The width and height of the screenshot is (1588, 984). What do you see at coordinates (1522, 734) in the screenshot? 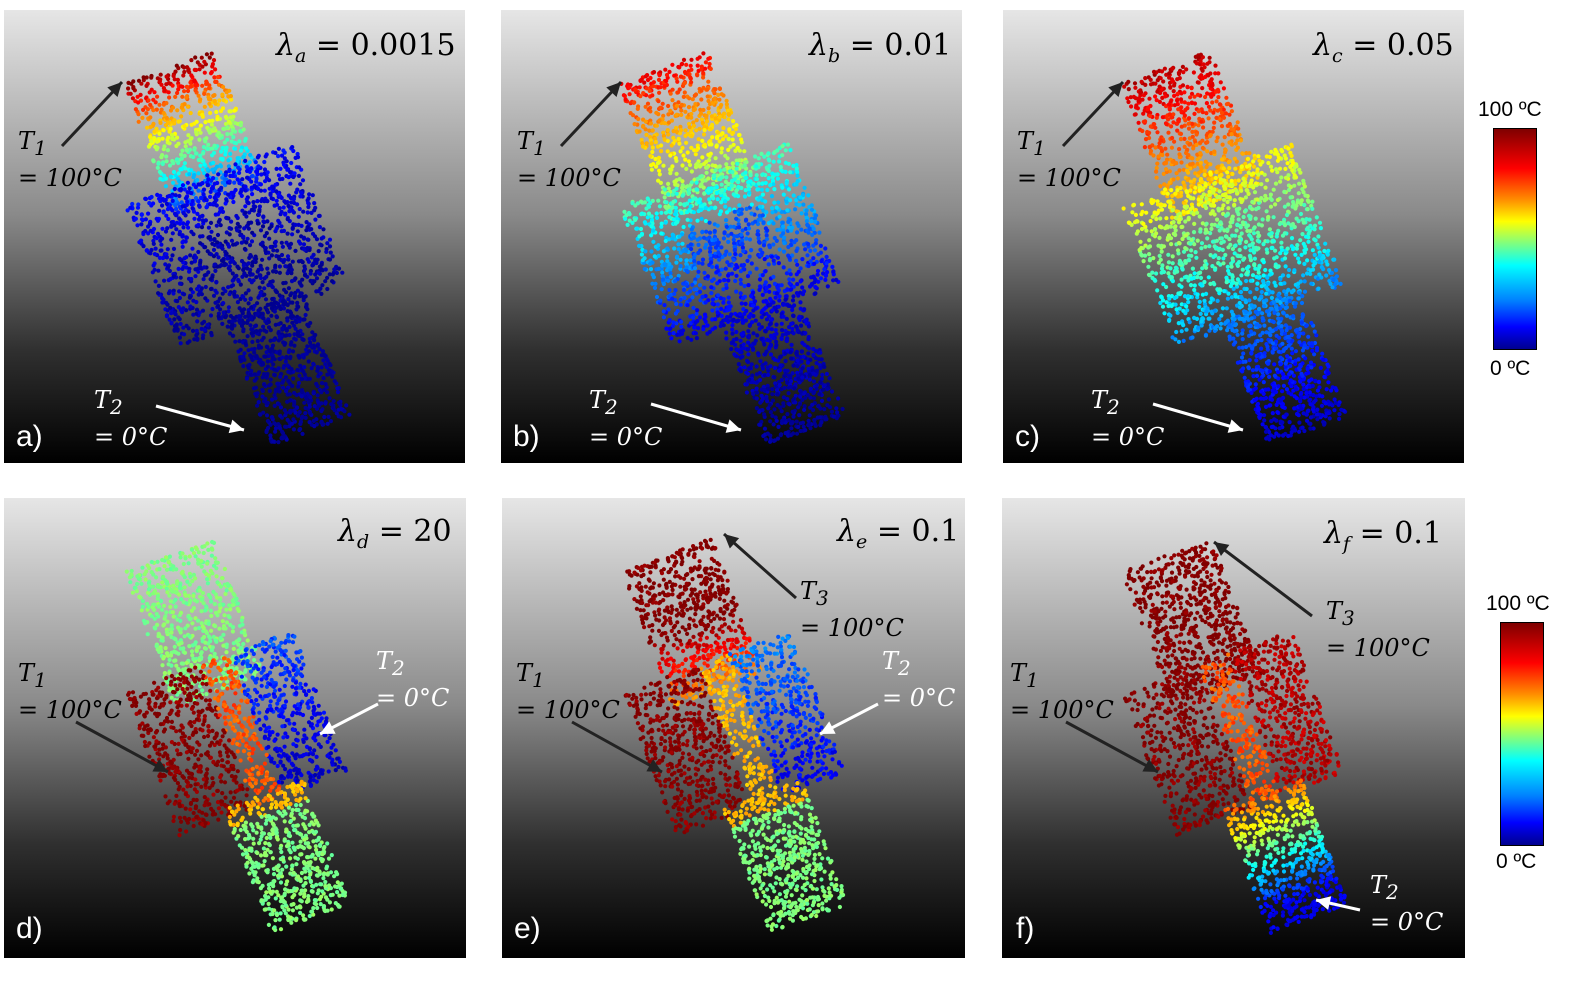
I see `colorbar-bottom-gradient` at bounding box center [1522, 734].